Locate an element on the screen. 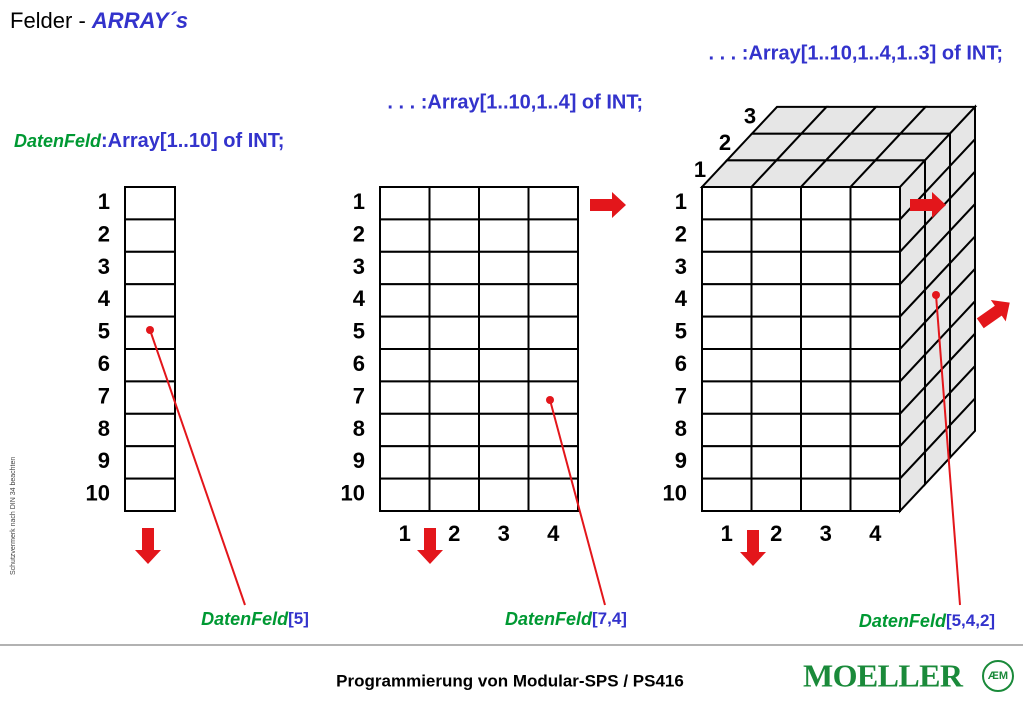 Image resolution: width=1023 pixels, height=713 pixels. row-label: 2 is located at coordinates (681, 233).